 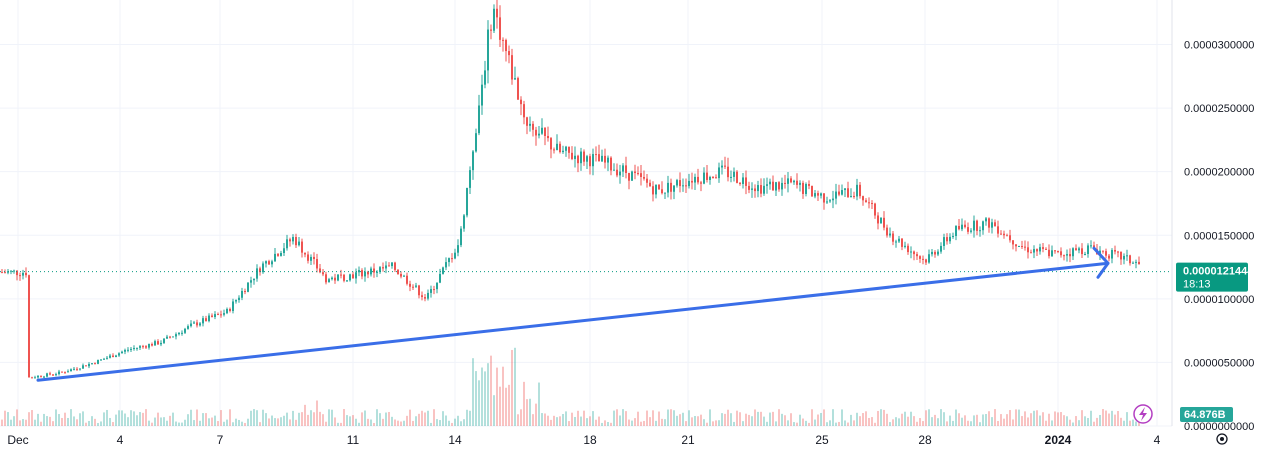 What do you see at coordinates (1143, 414) in the screenshot?
I see `lightning-bolt-icon` at bounding box center [1143, 414].